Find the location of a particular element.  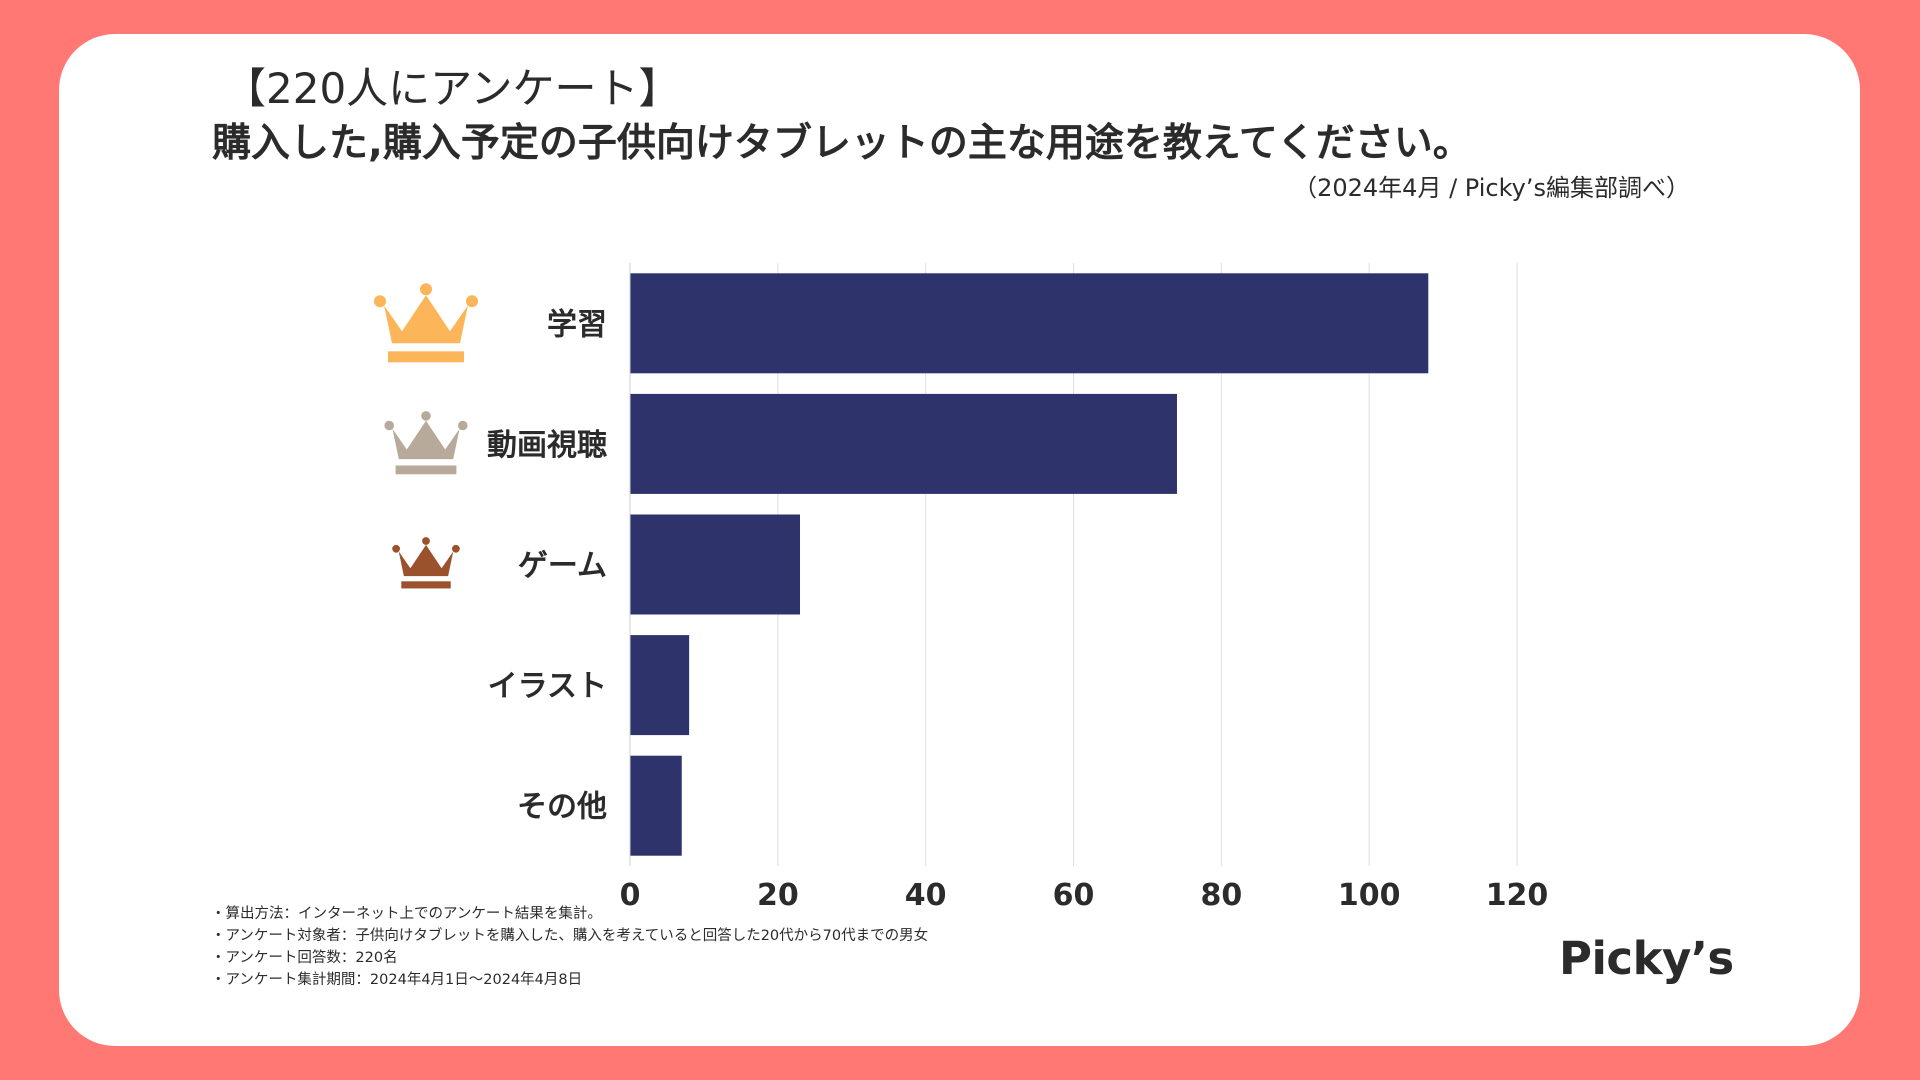

category-label-4: その他 is located at coordinates (562, 807).